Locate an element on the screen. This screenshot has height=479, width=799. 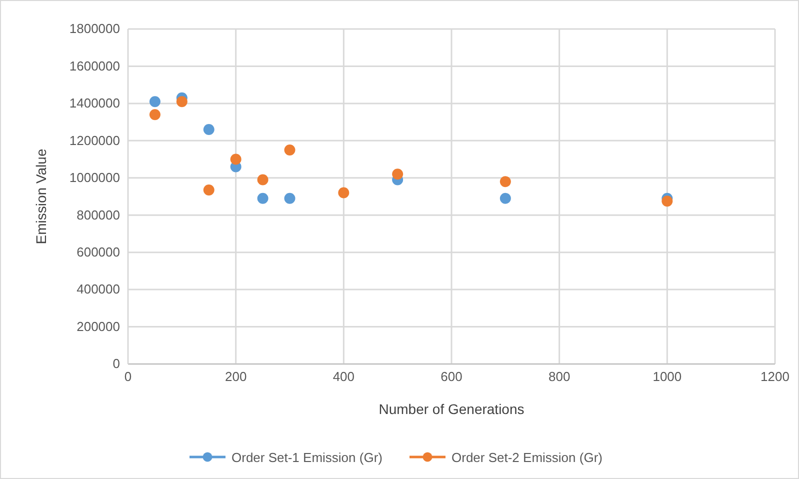
y-tick-label: 600000 is located at coordinates (98, 252).